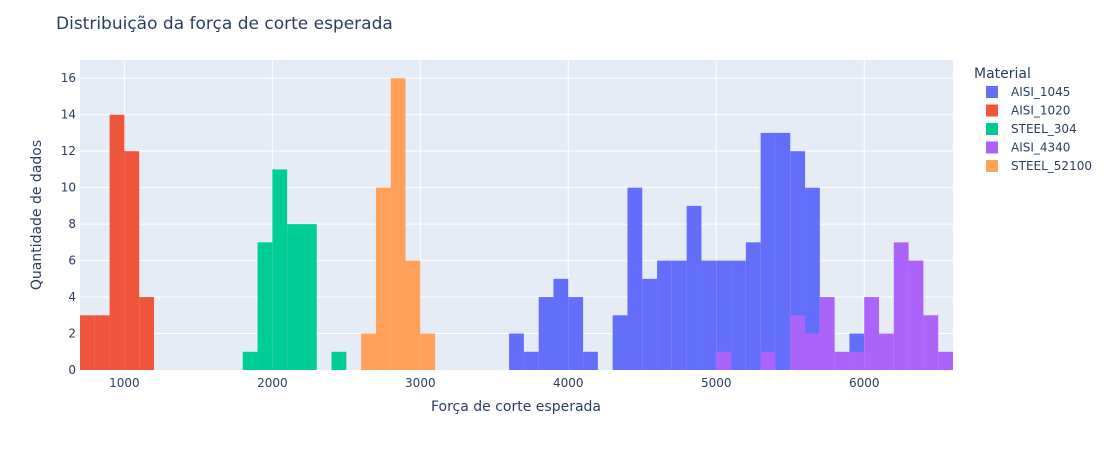 The width and height of the screenshot is (1112, 450). Describe the element at coordinates (1002, 74) in the screenshot. I see `legend-title: Material` at that location.